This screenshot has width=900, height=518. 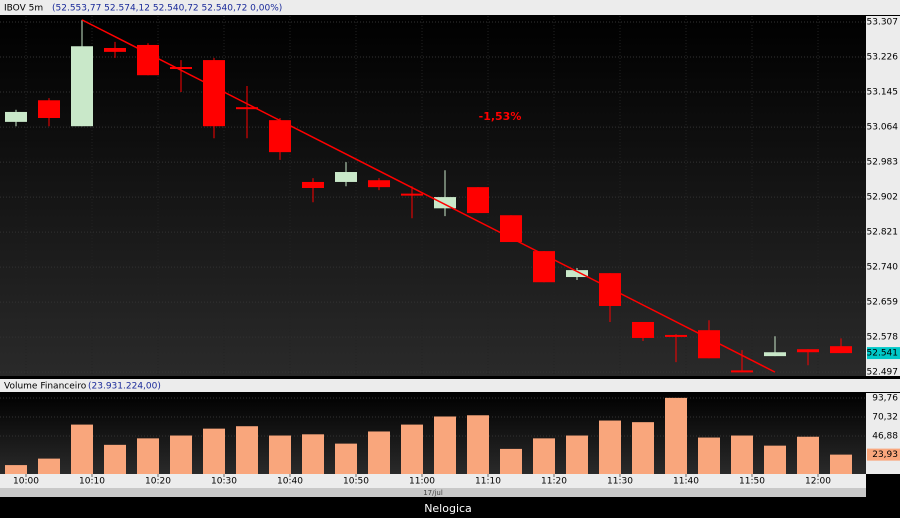 What do you see at coordinates (752, 482) in the screenshot?
I see `x-tick-label: 11:50` at bounding box center [752, 482].